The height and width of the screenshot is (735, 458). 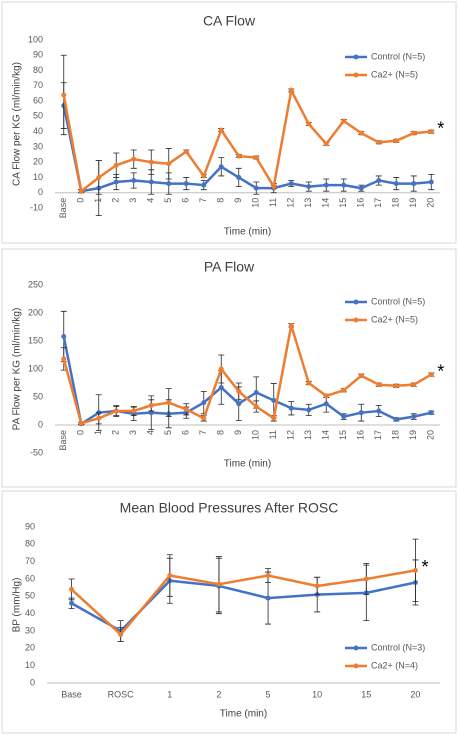 I want to click on x-tick-label: 14, so click(x=326, y=203).